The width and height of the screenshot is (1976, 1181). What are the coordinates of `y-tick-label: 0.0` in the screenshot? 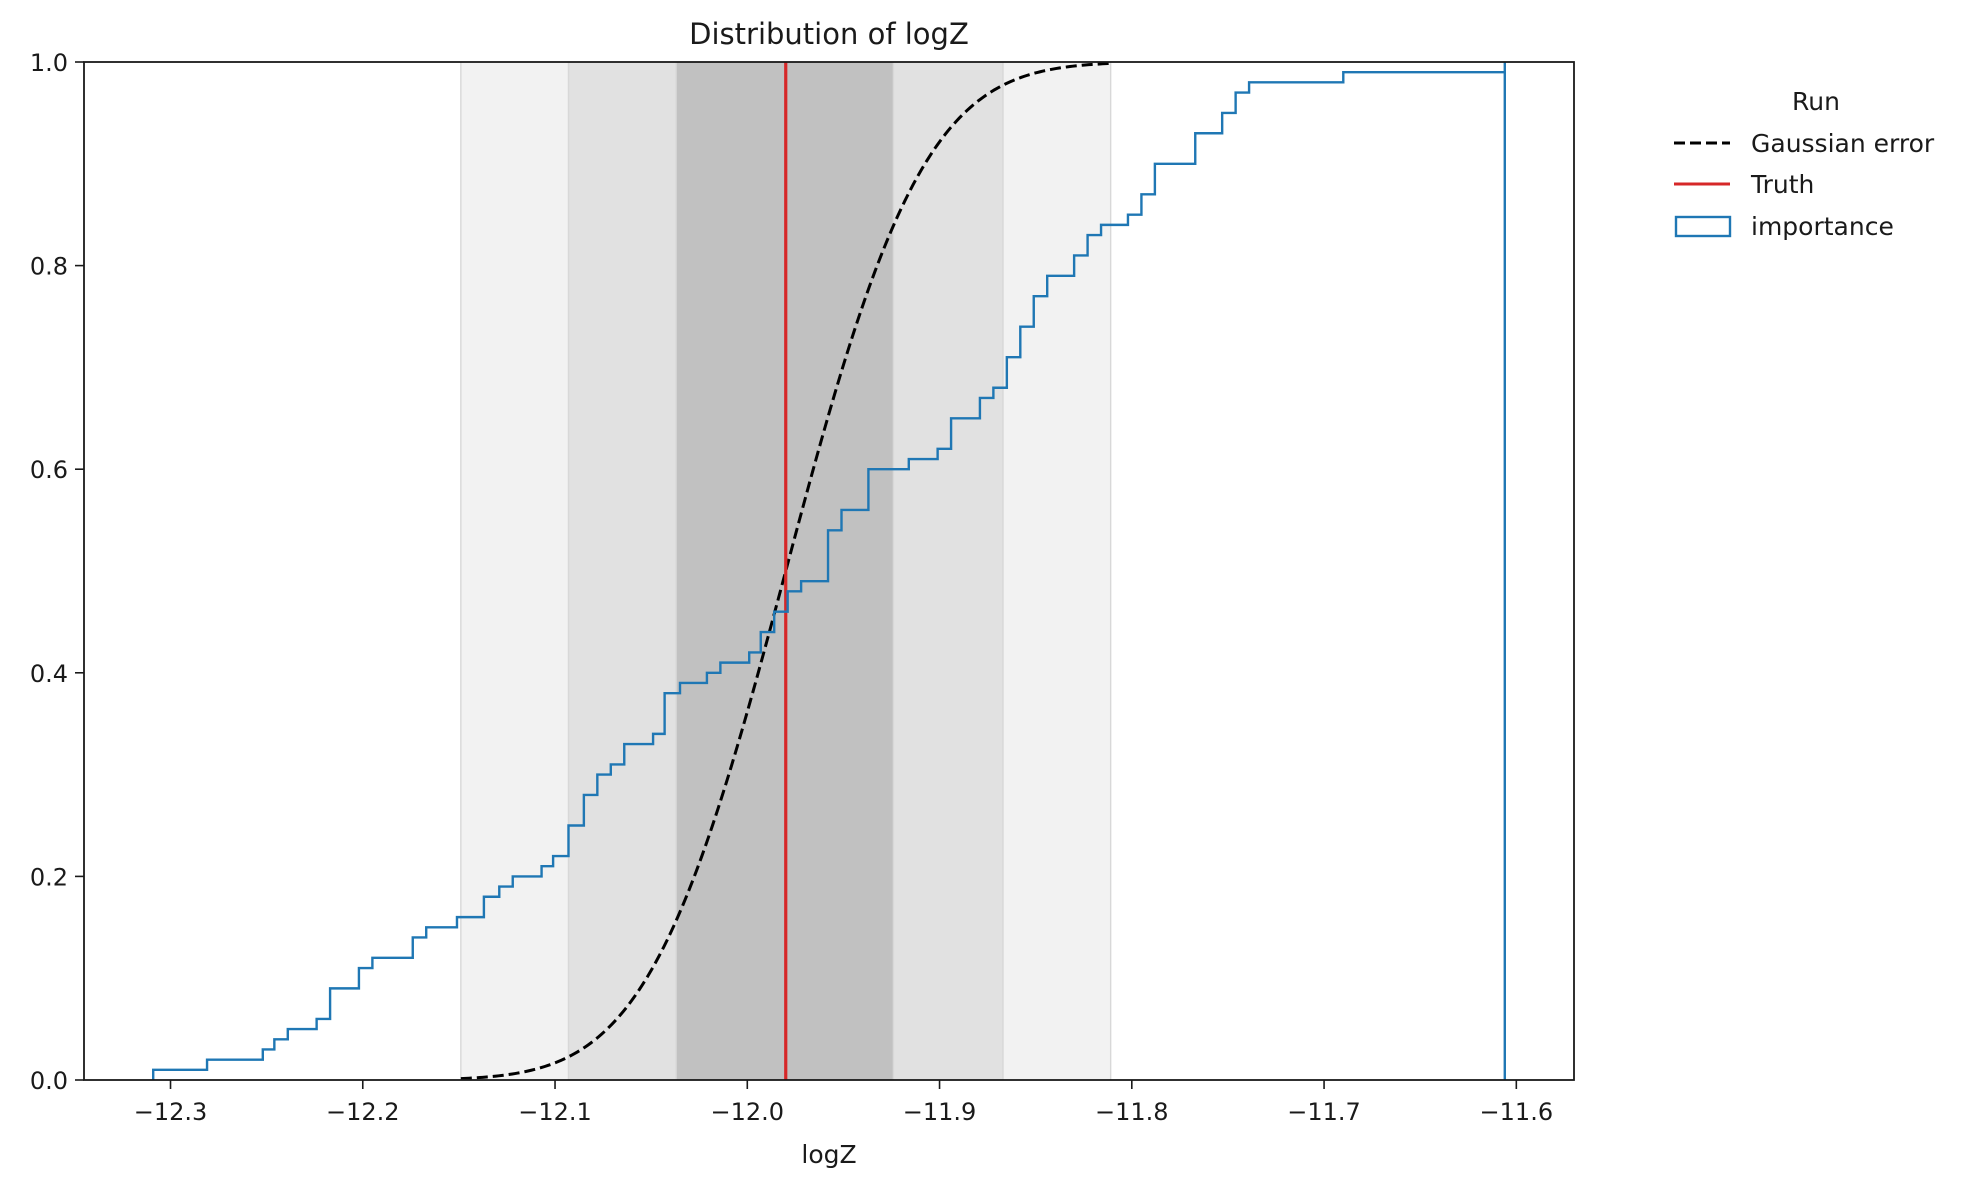 It's located at (49, 1081).